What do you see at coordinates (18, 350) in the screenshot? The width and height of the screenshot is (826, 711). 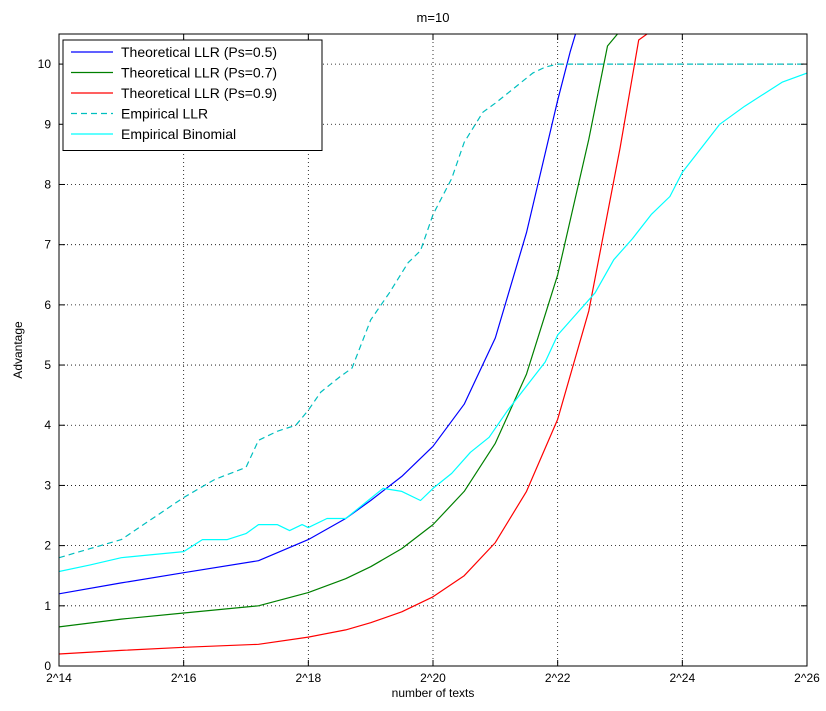 I see `y-axis-label: Advantage` at bounding box center [18, 350].